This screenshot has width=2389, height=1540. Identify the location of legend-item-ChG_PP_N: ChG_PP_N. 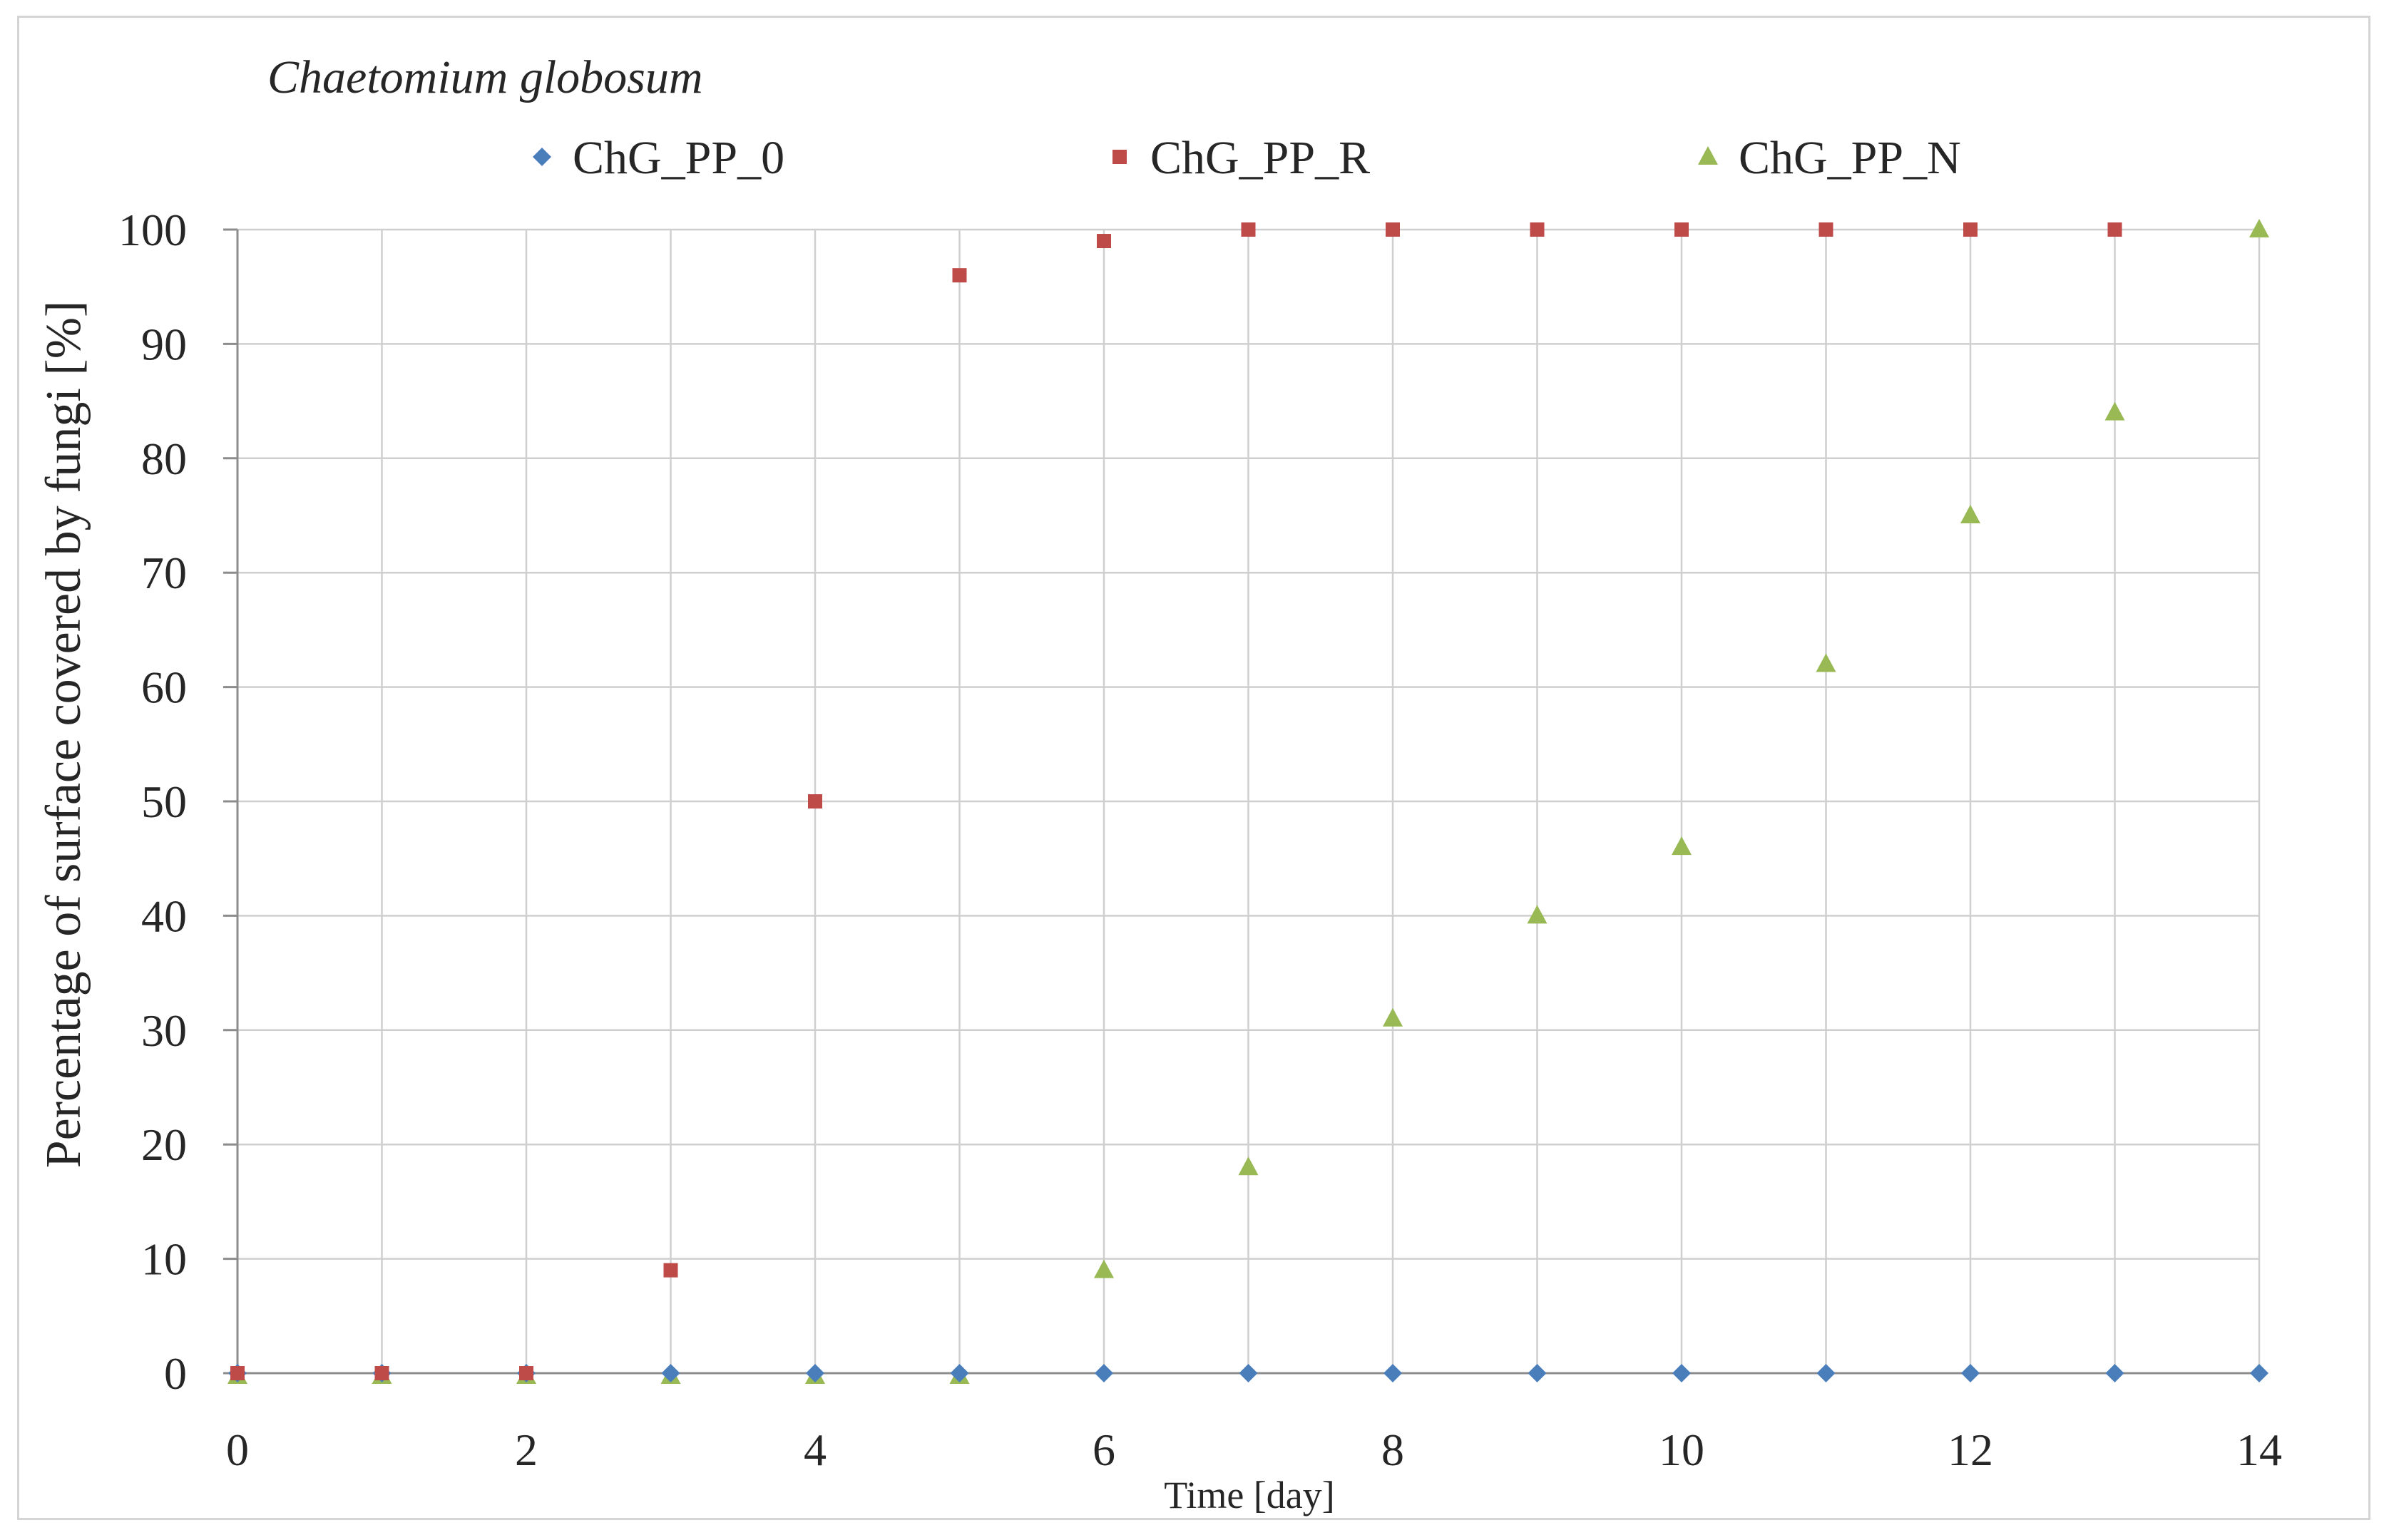
(1830, 158).